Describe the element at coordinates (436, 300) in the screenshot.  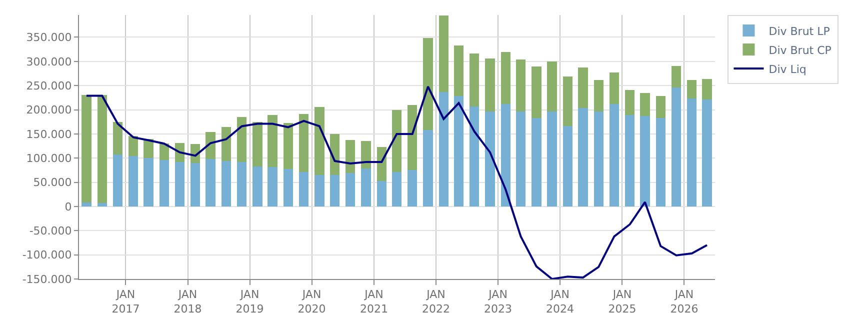
I see `x-tick-label: JAN 2022` at that location.